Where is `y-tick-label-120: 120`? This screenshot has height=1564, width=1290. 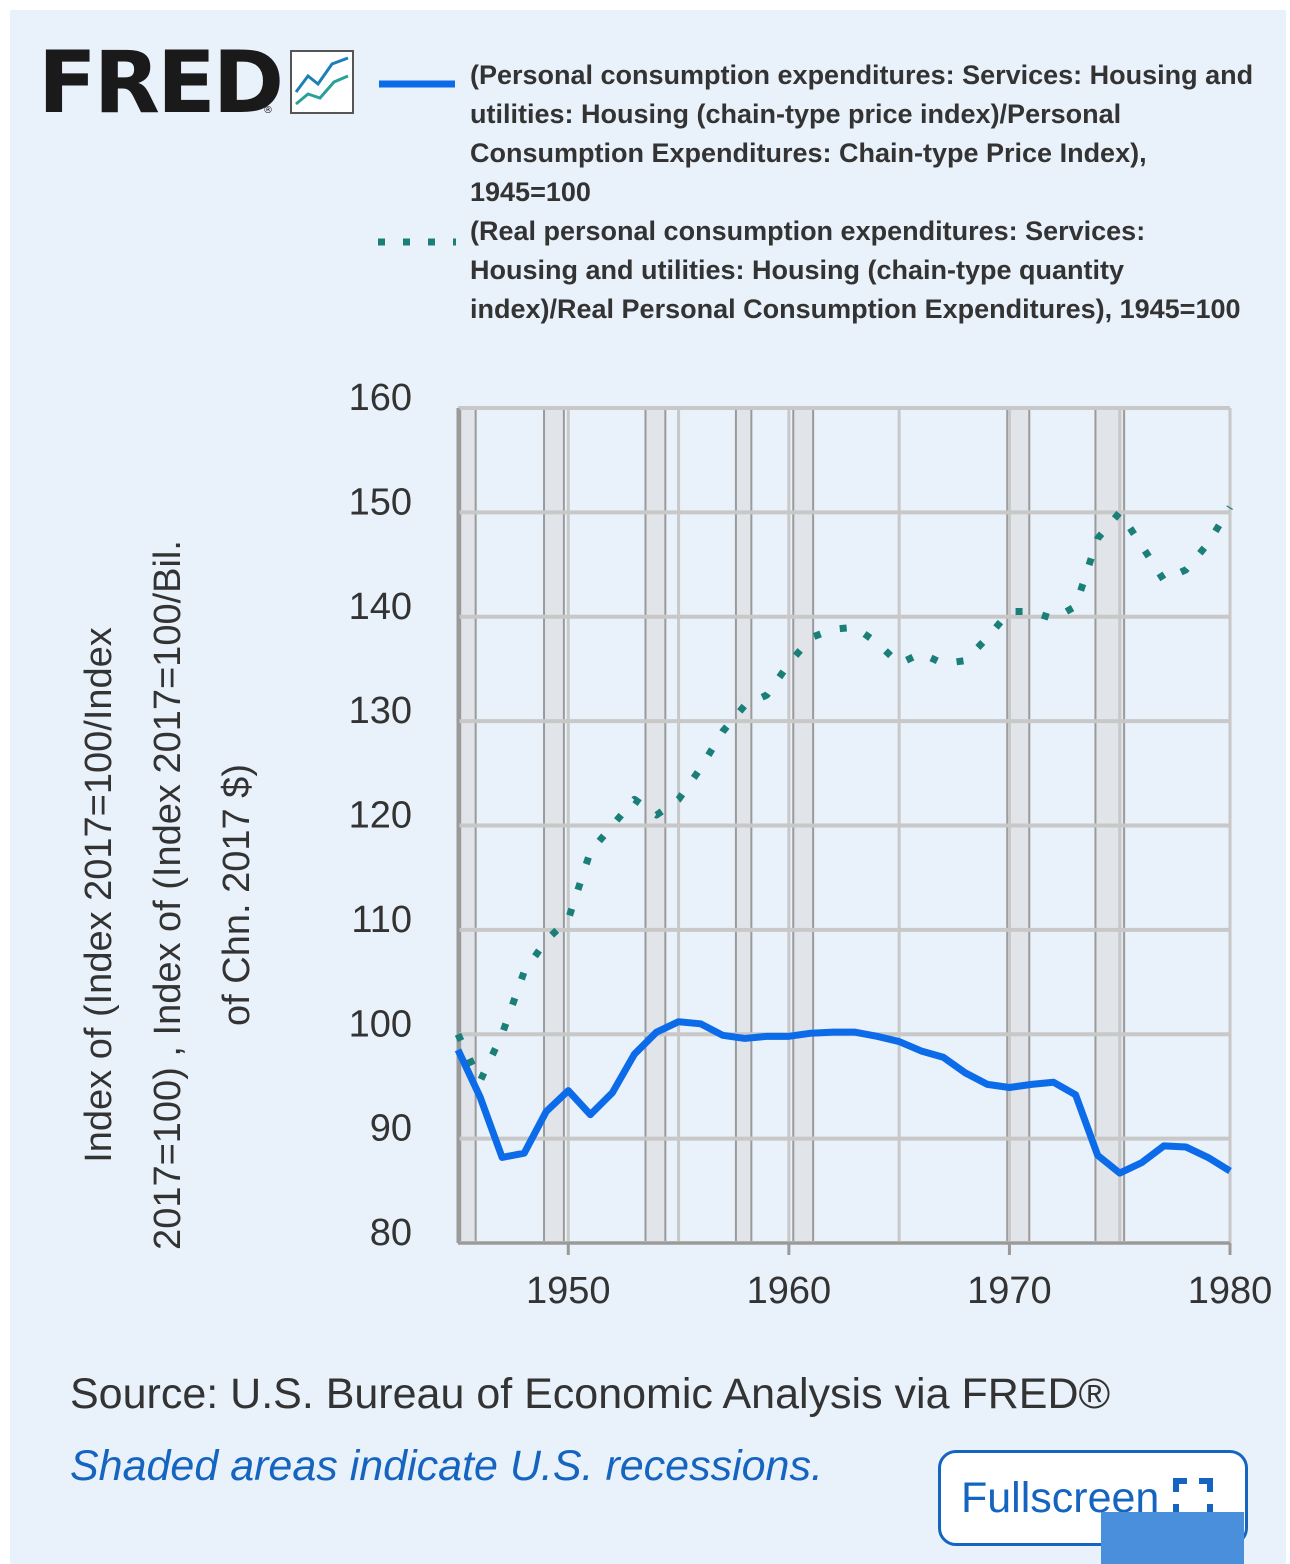 y-tick-label-120: 120 is located at coordinates (380, 816).